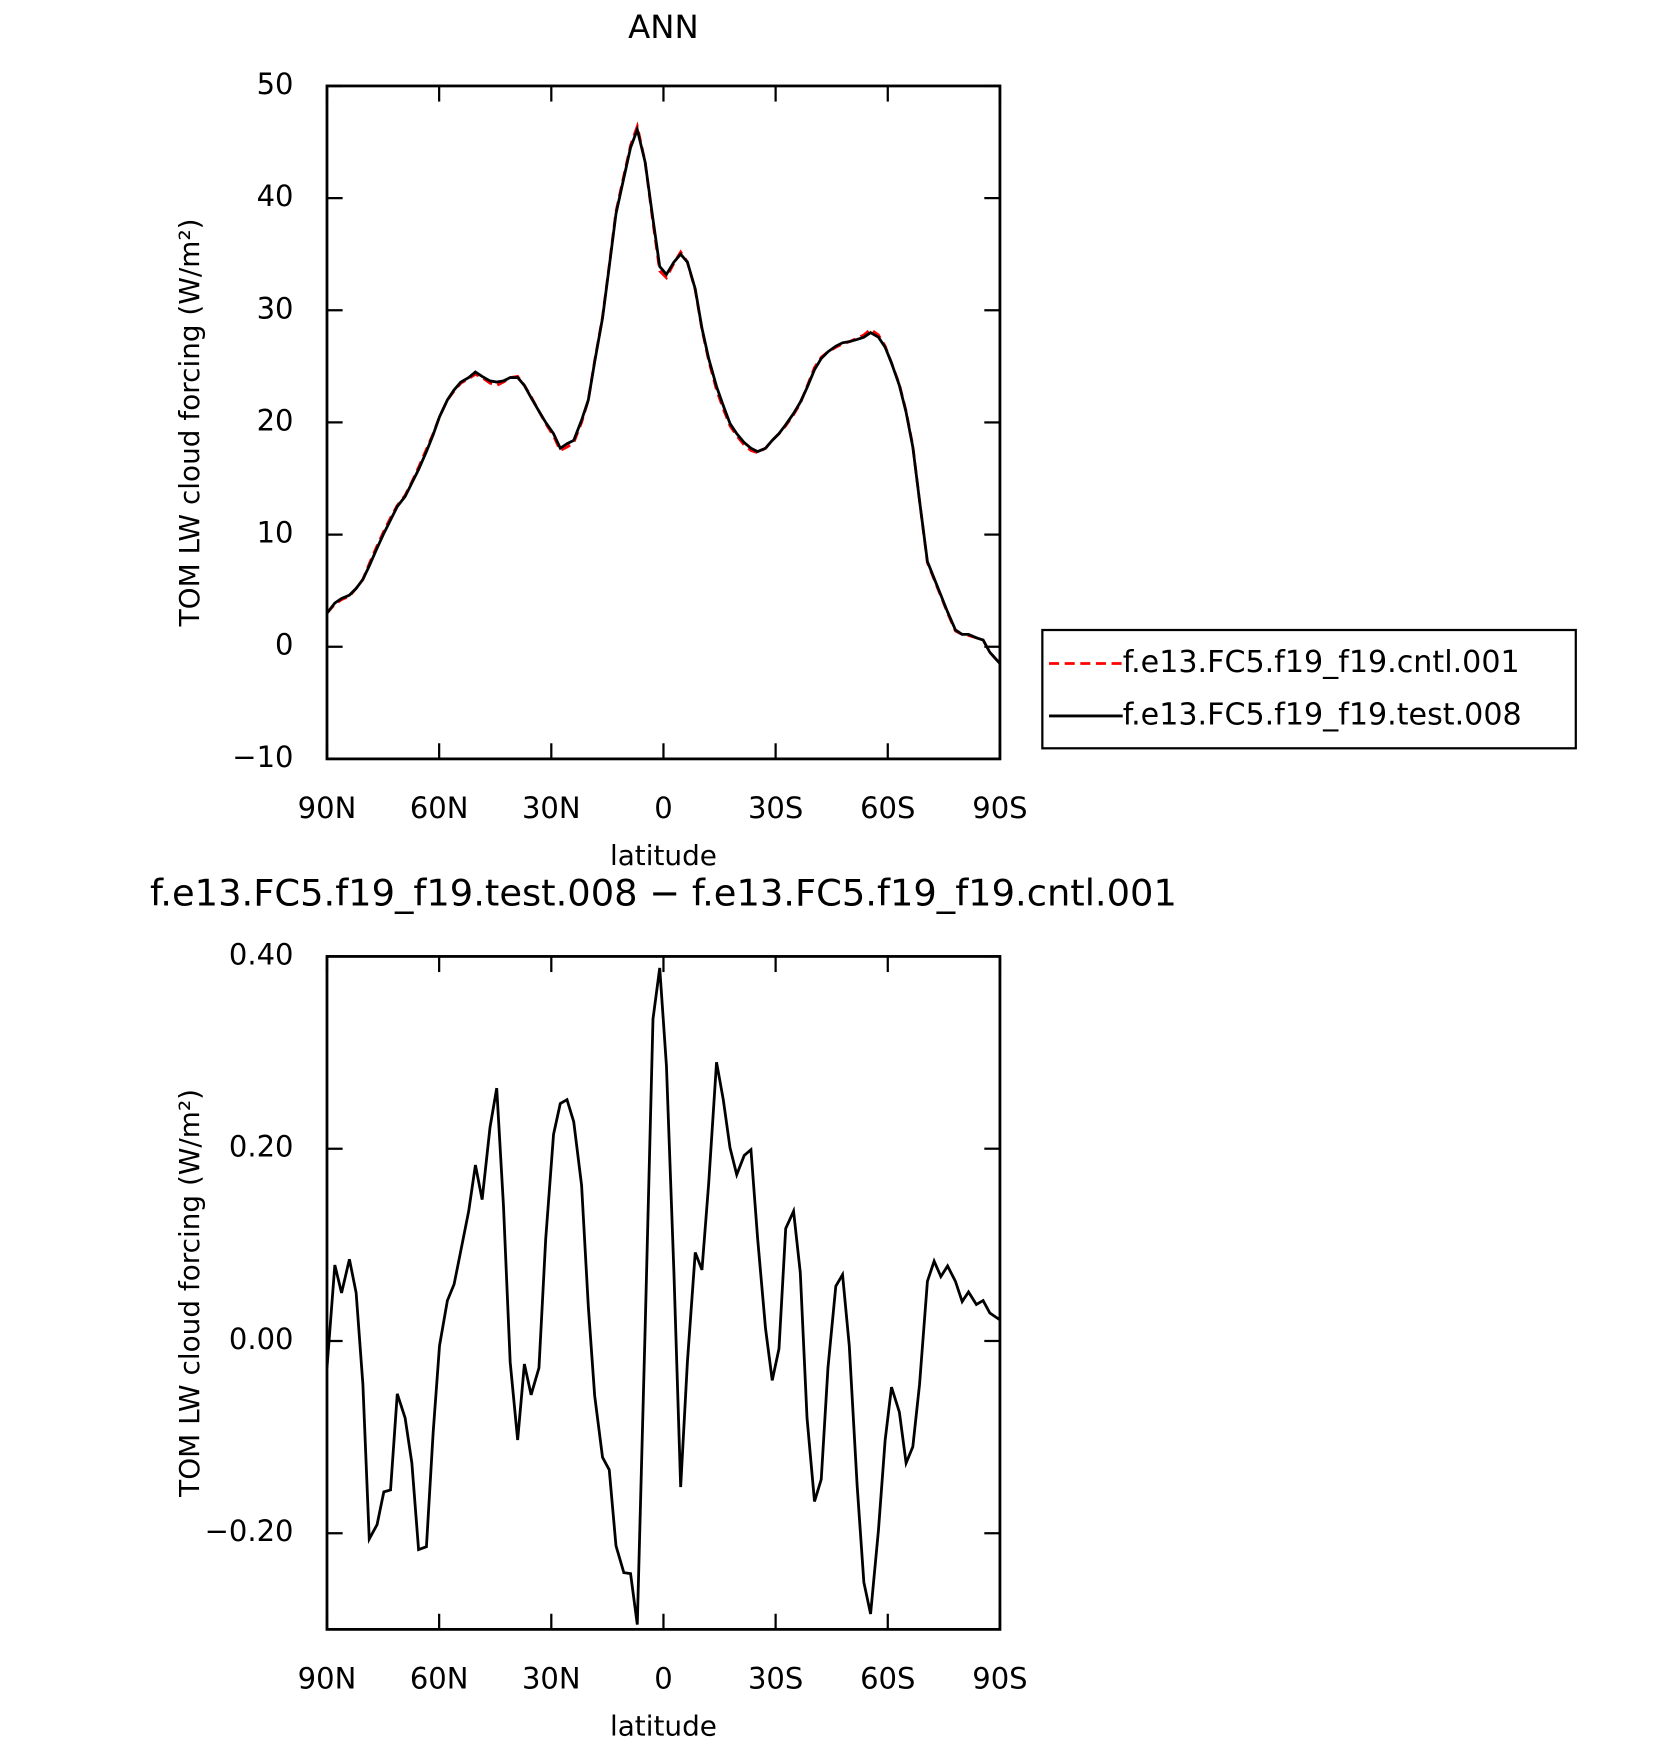 The width and height of the screenshot is (1674, 1741). I want to click on y-tick-label: −0.20, so click(249, 1531).